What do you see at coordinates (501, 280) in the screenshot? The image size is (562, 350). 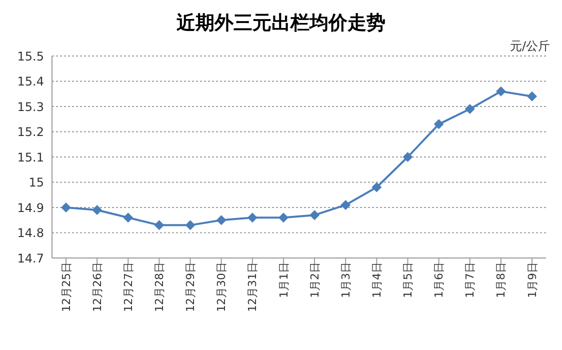 I see `x-tick-label: 1月8日` at bounding box center [501, 280].